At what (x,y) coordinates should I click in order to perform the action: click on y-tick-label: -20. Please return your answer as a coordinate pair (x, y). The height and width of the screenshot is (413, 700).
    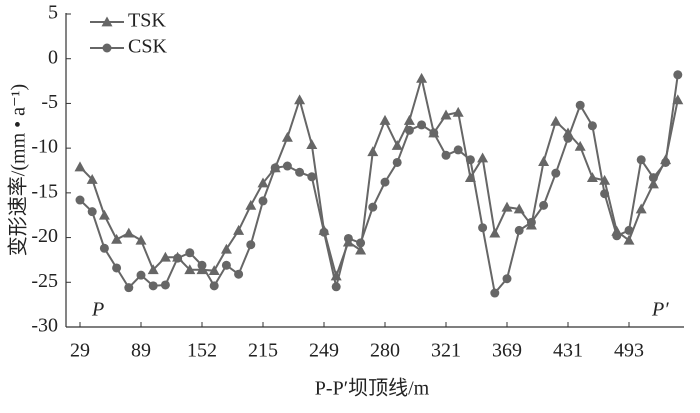
    Looking at the image, I should click on (44, 236).